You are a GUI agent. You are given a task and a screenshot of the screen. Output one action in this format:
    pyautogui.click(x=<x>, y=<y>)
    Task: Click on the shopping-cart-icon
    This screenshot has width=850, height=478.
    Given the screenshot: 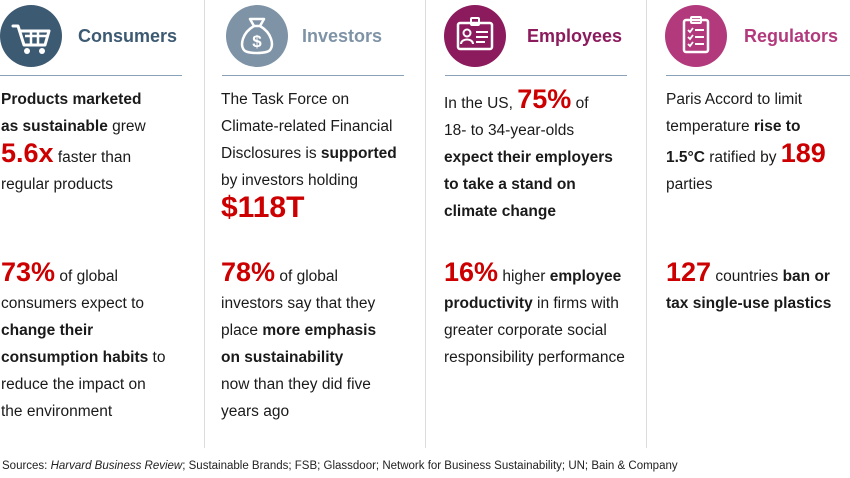 What is the action you would take?
    pyautogui.click(x=31, y=39)
    